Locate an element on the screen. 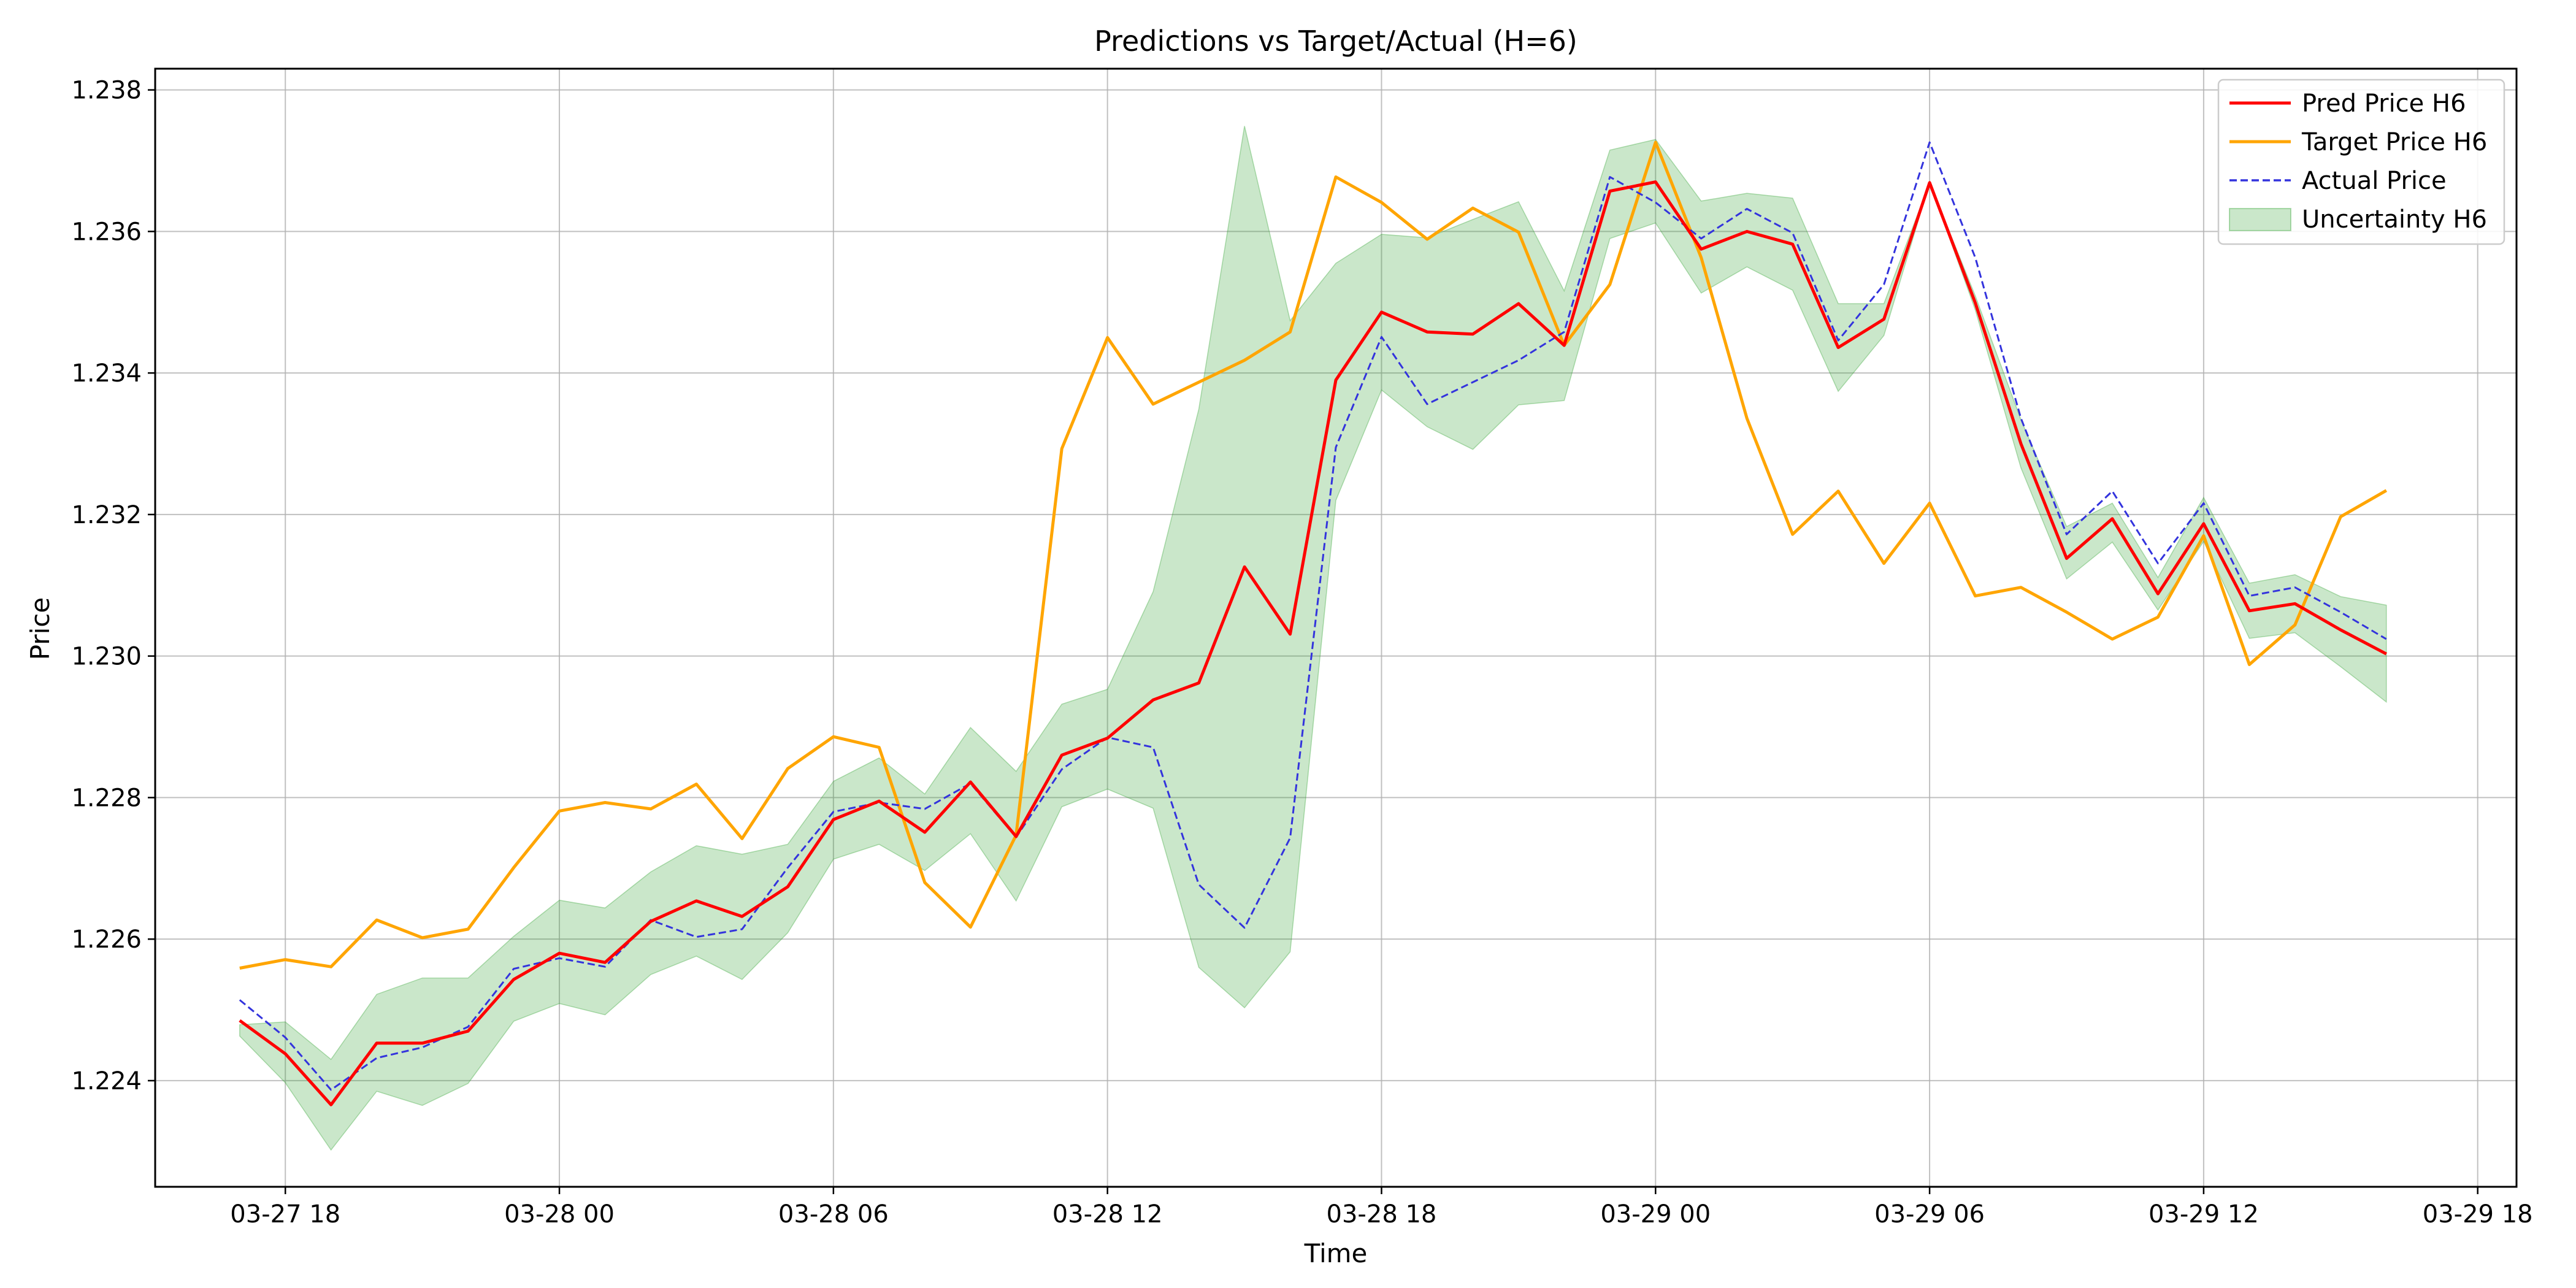 Image resolution: width=2576 pixels, height=1288 pixels. legend-frame is located at coordinates (2361, 162).